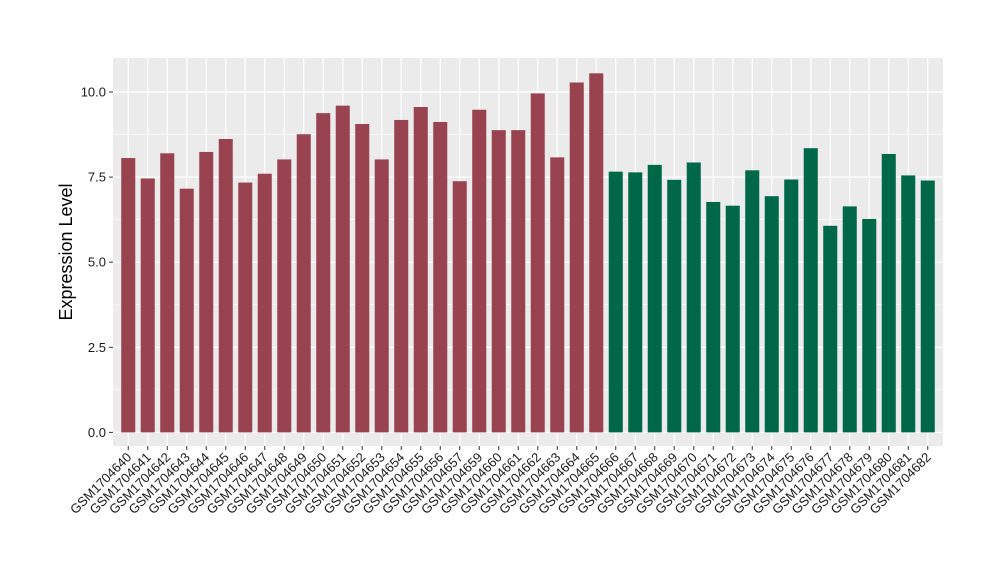 The height and width of the screenshot is (580, 1000). What do you see at coordinates (927, 306) in the screenshot?
I see `bar-GSM1704682` at bounding box center [927, 306].